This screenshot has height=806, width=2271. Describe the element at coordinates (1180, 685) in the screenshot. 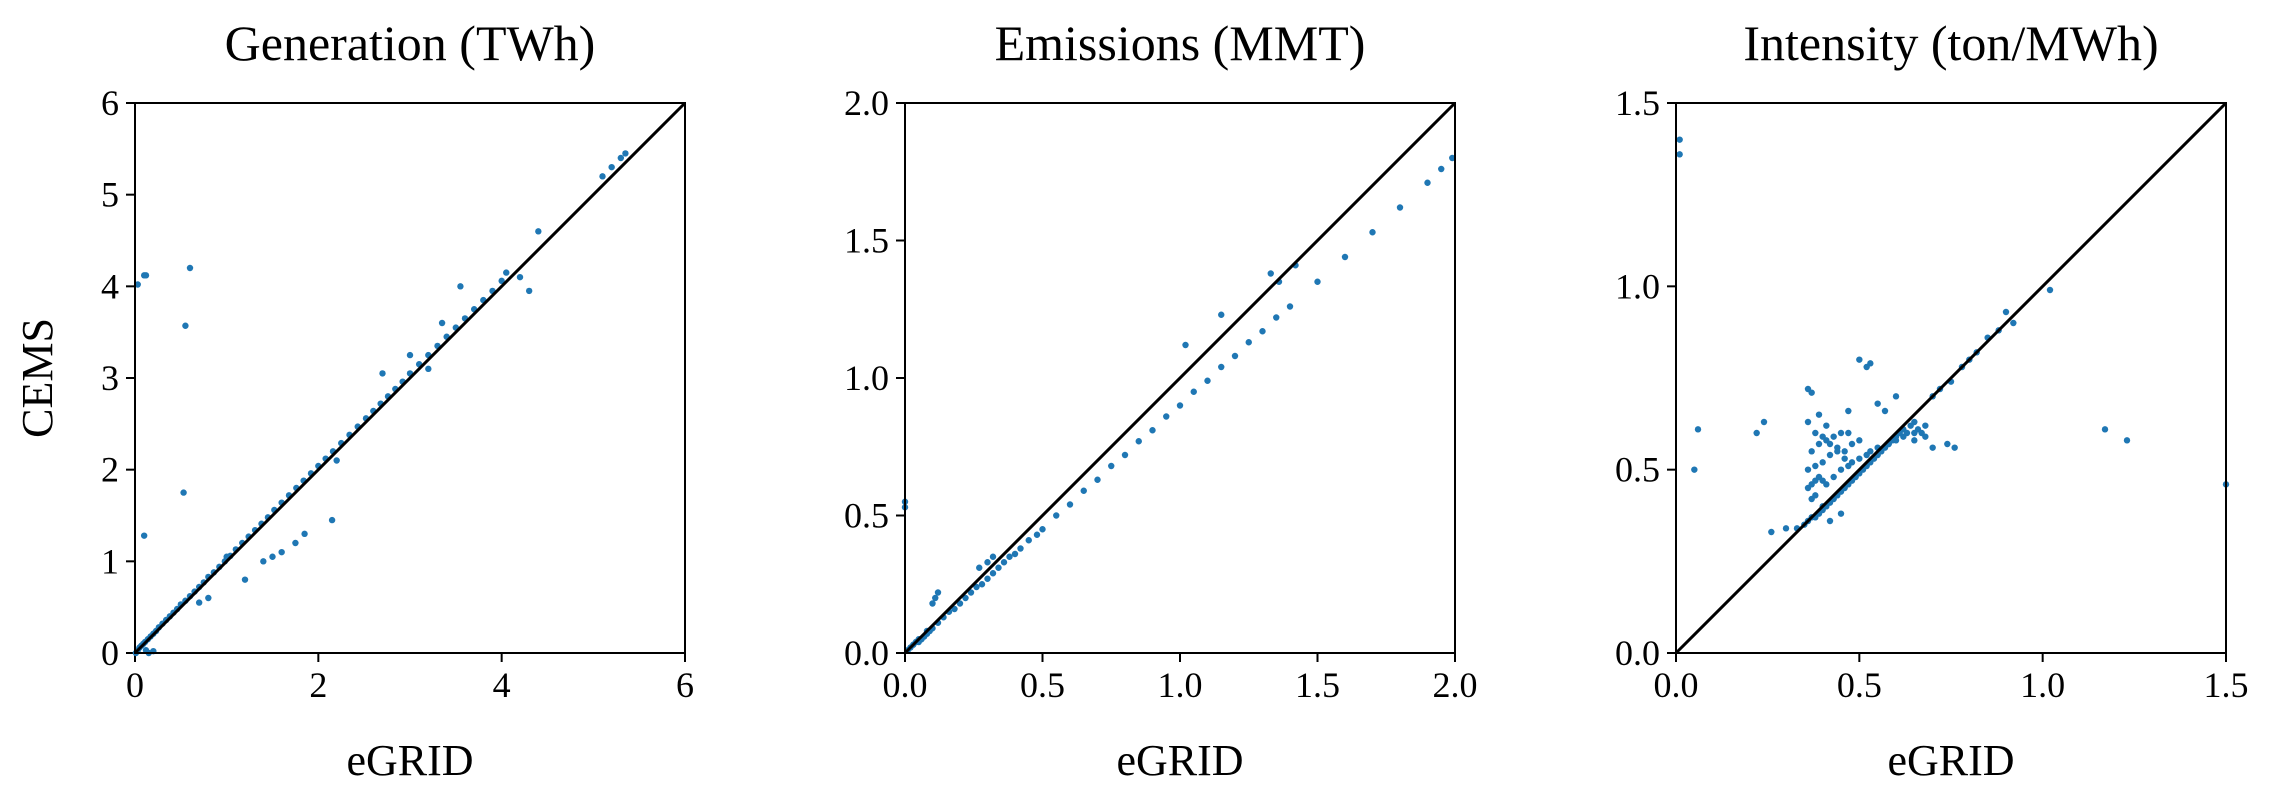

I see `x-tick-label: 1.0` at that location.